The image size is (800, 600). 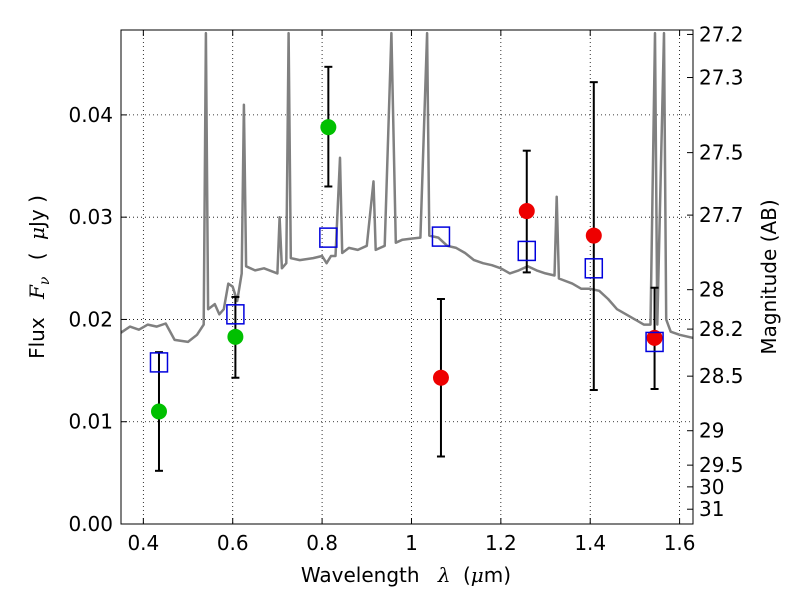 What do you see at coordinates (39, 277) in the screenshot?
I see `y-axis-label: Flux Fν ( μJy )` at bounding box center [39, 277].